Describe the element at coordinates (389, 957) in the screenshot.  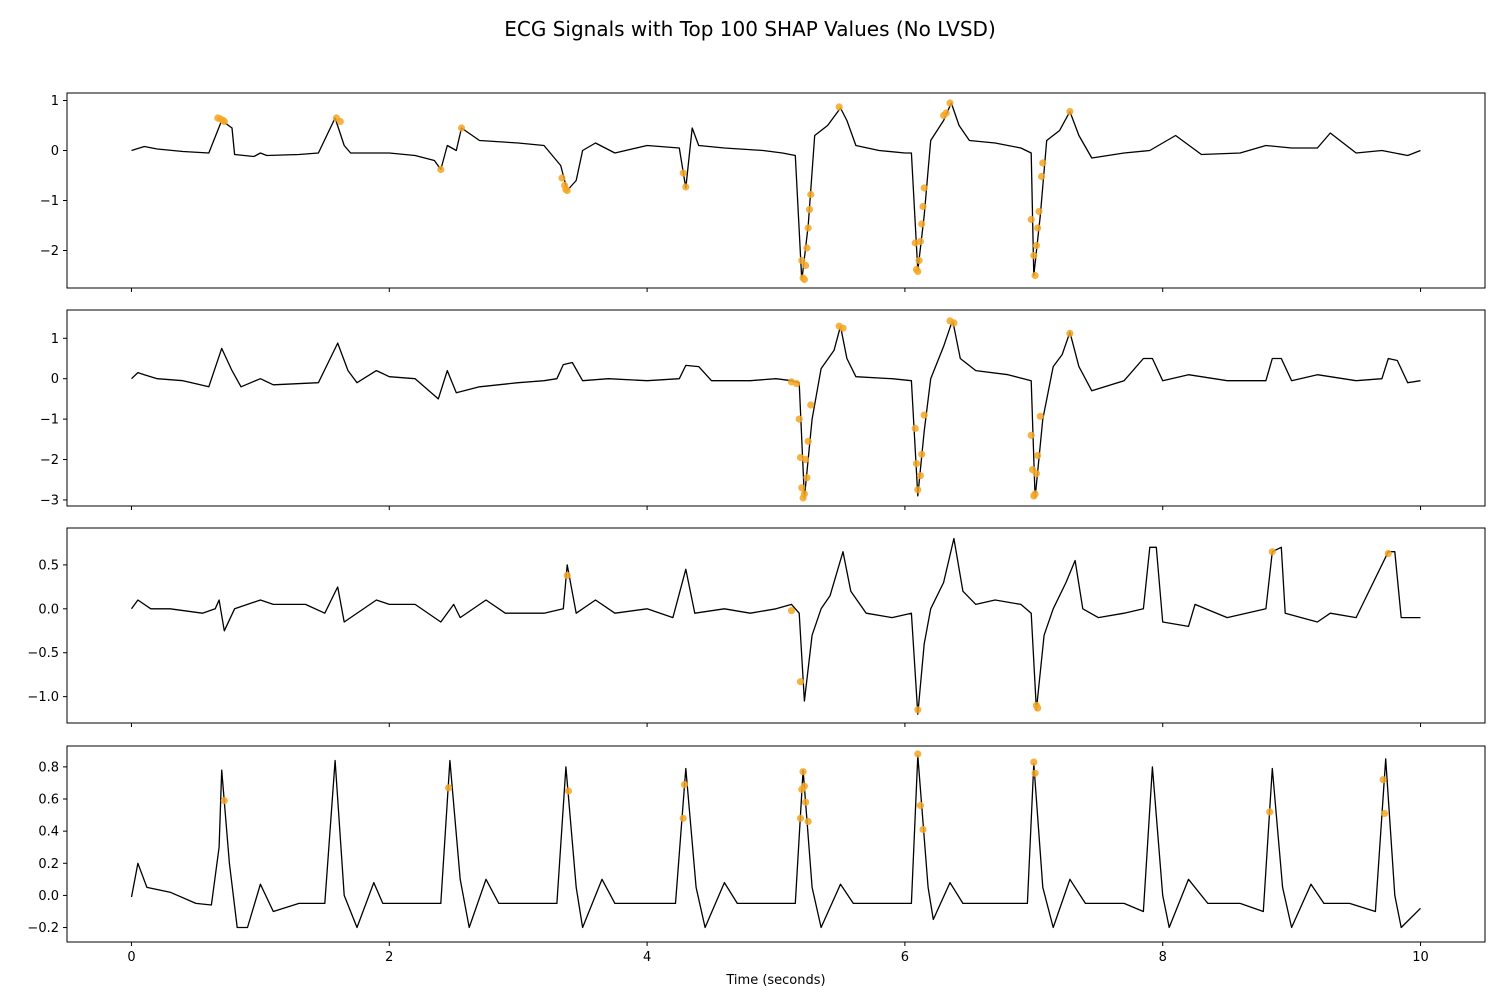
I see `x-tick-label: 2` at that location.